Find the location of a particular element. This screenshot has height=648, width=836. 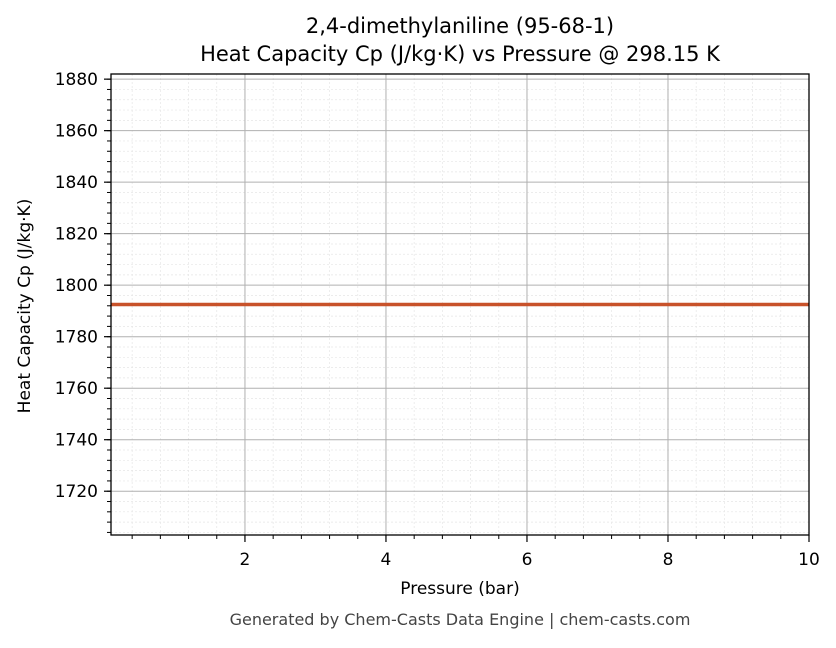

y-tick-label: 1720 is located at coordinates (76, 492).